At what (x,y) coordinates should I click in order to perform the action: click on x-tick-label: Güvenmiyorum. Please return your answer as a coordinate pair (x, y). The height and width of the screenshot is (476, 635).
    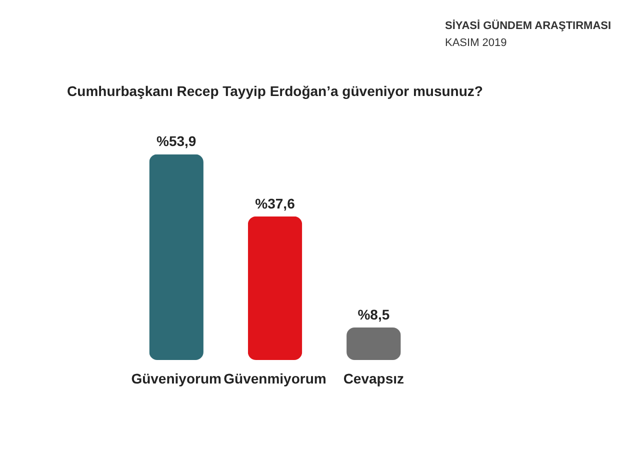
    Looking at the image, I should click on (275, 378).